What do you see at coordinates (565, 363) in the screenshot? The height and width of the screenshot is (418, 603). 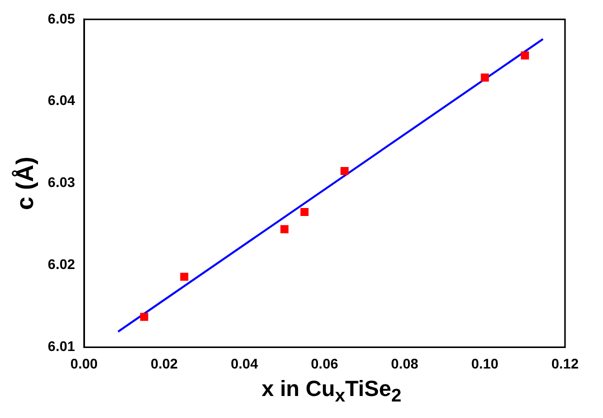 I see `x-tick-label: 0.12` at bounding box center [565, 363].